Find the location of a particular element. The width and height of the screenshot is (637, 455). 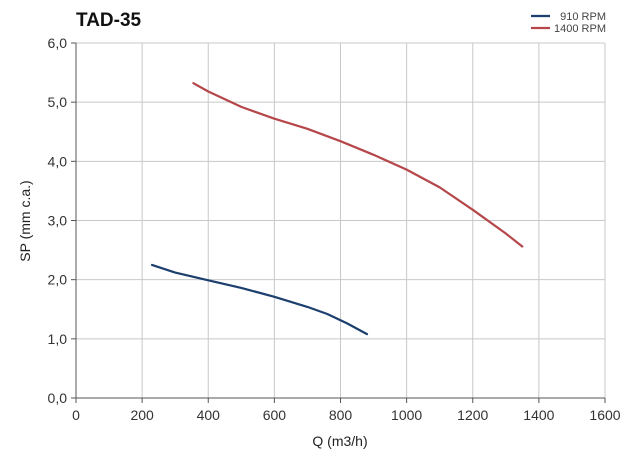

x-tick-label: 1400 is located at coordinates (538, 415).